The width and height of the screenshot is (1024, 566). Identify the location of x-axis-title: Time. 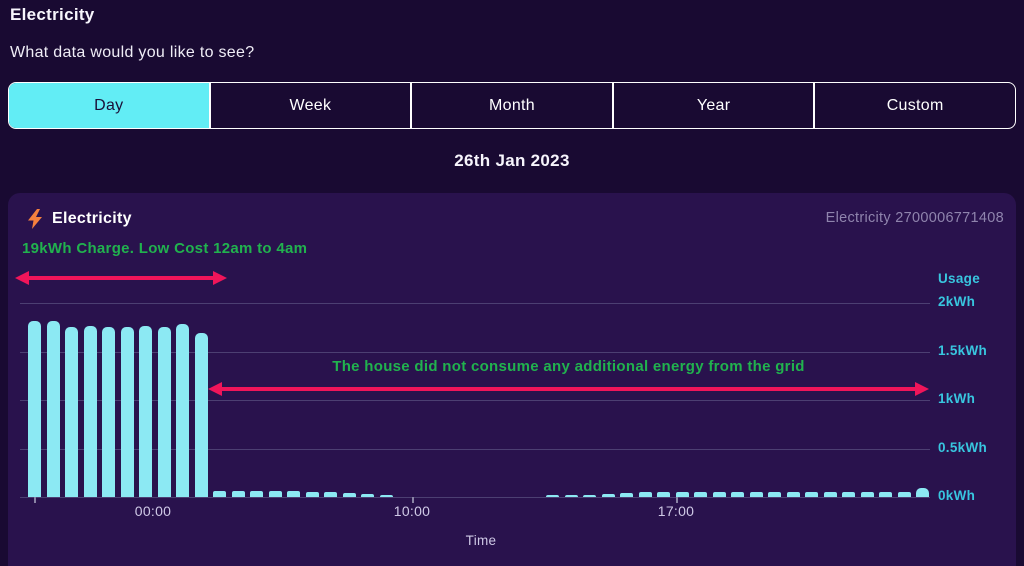
(481, 540).